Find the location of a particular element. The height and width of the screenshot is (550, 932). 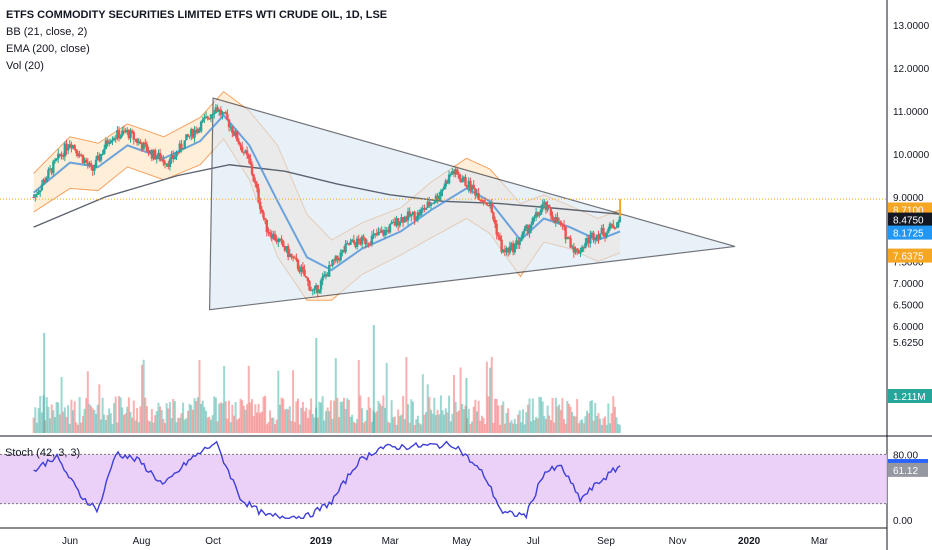

stoch-indicator-label: Stoch (42, 3, 3) is located at coordinates (43, 453).